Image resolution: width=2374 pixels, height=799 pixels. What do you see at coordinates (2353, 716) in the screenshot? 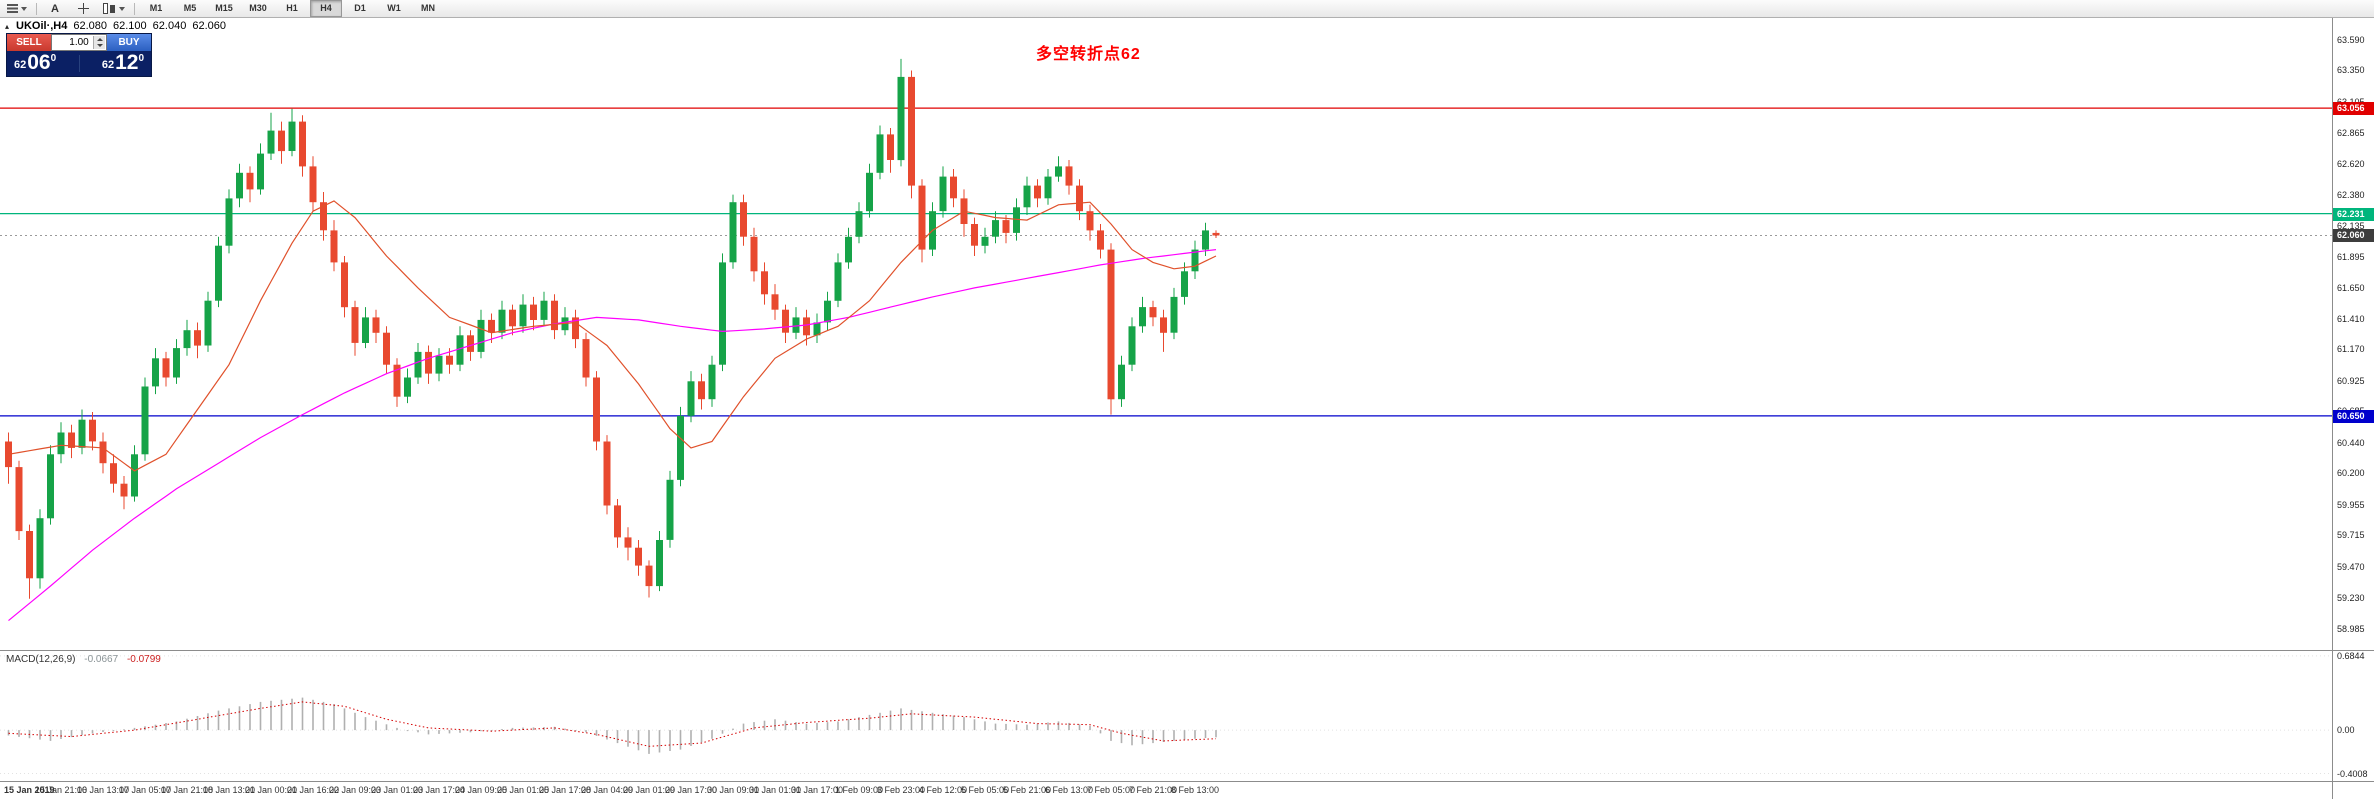
I see `macd-axis: 0.6844 0.00 -0.4008` at bounding box center [2353, 716].